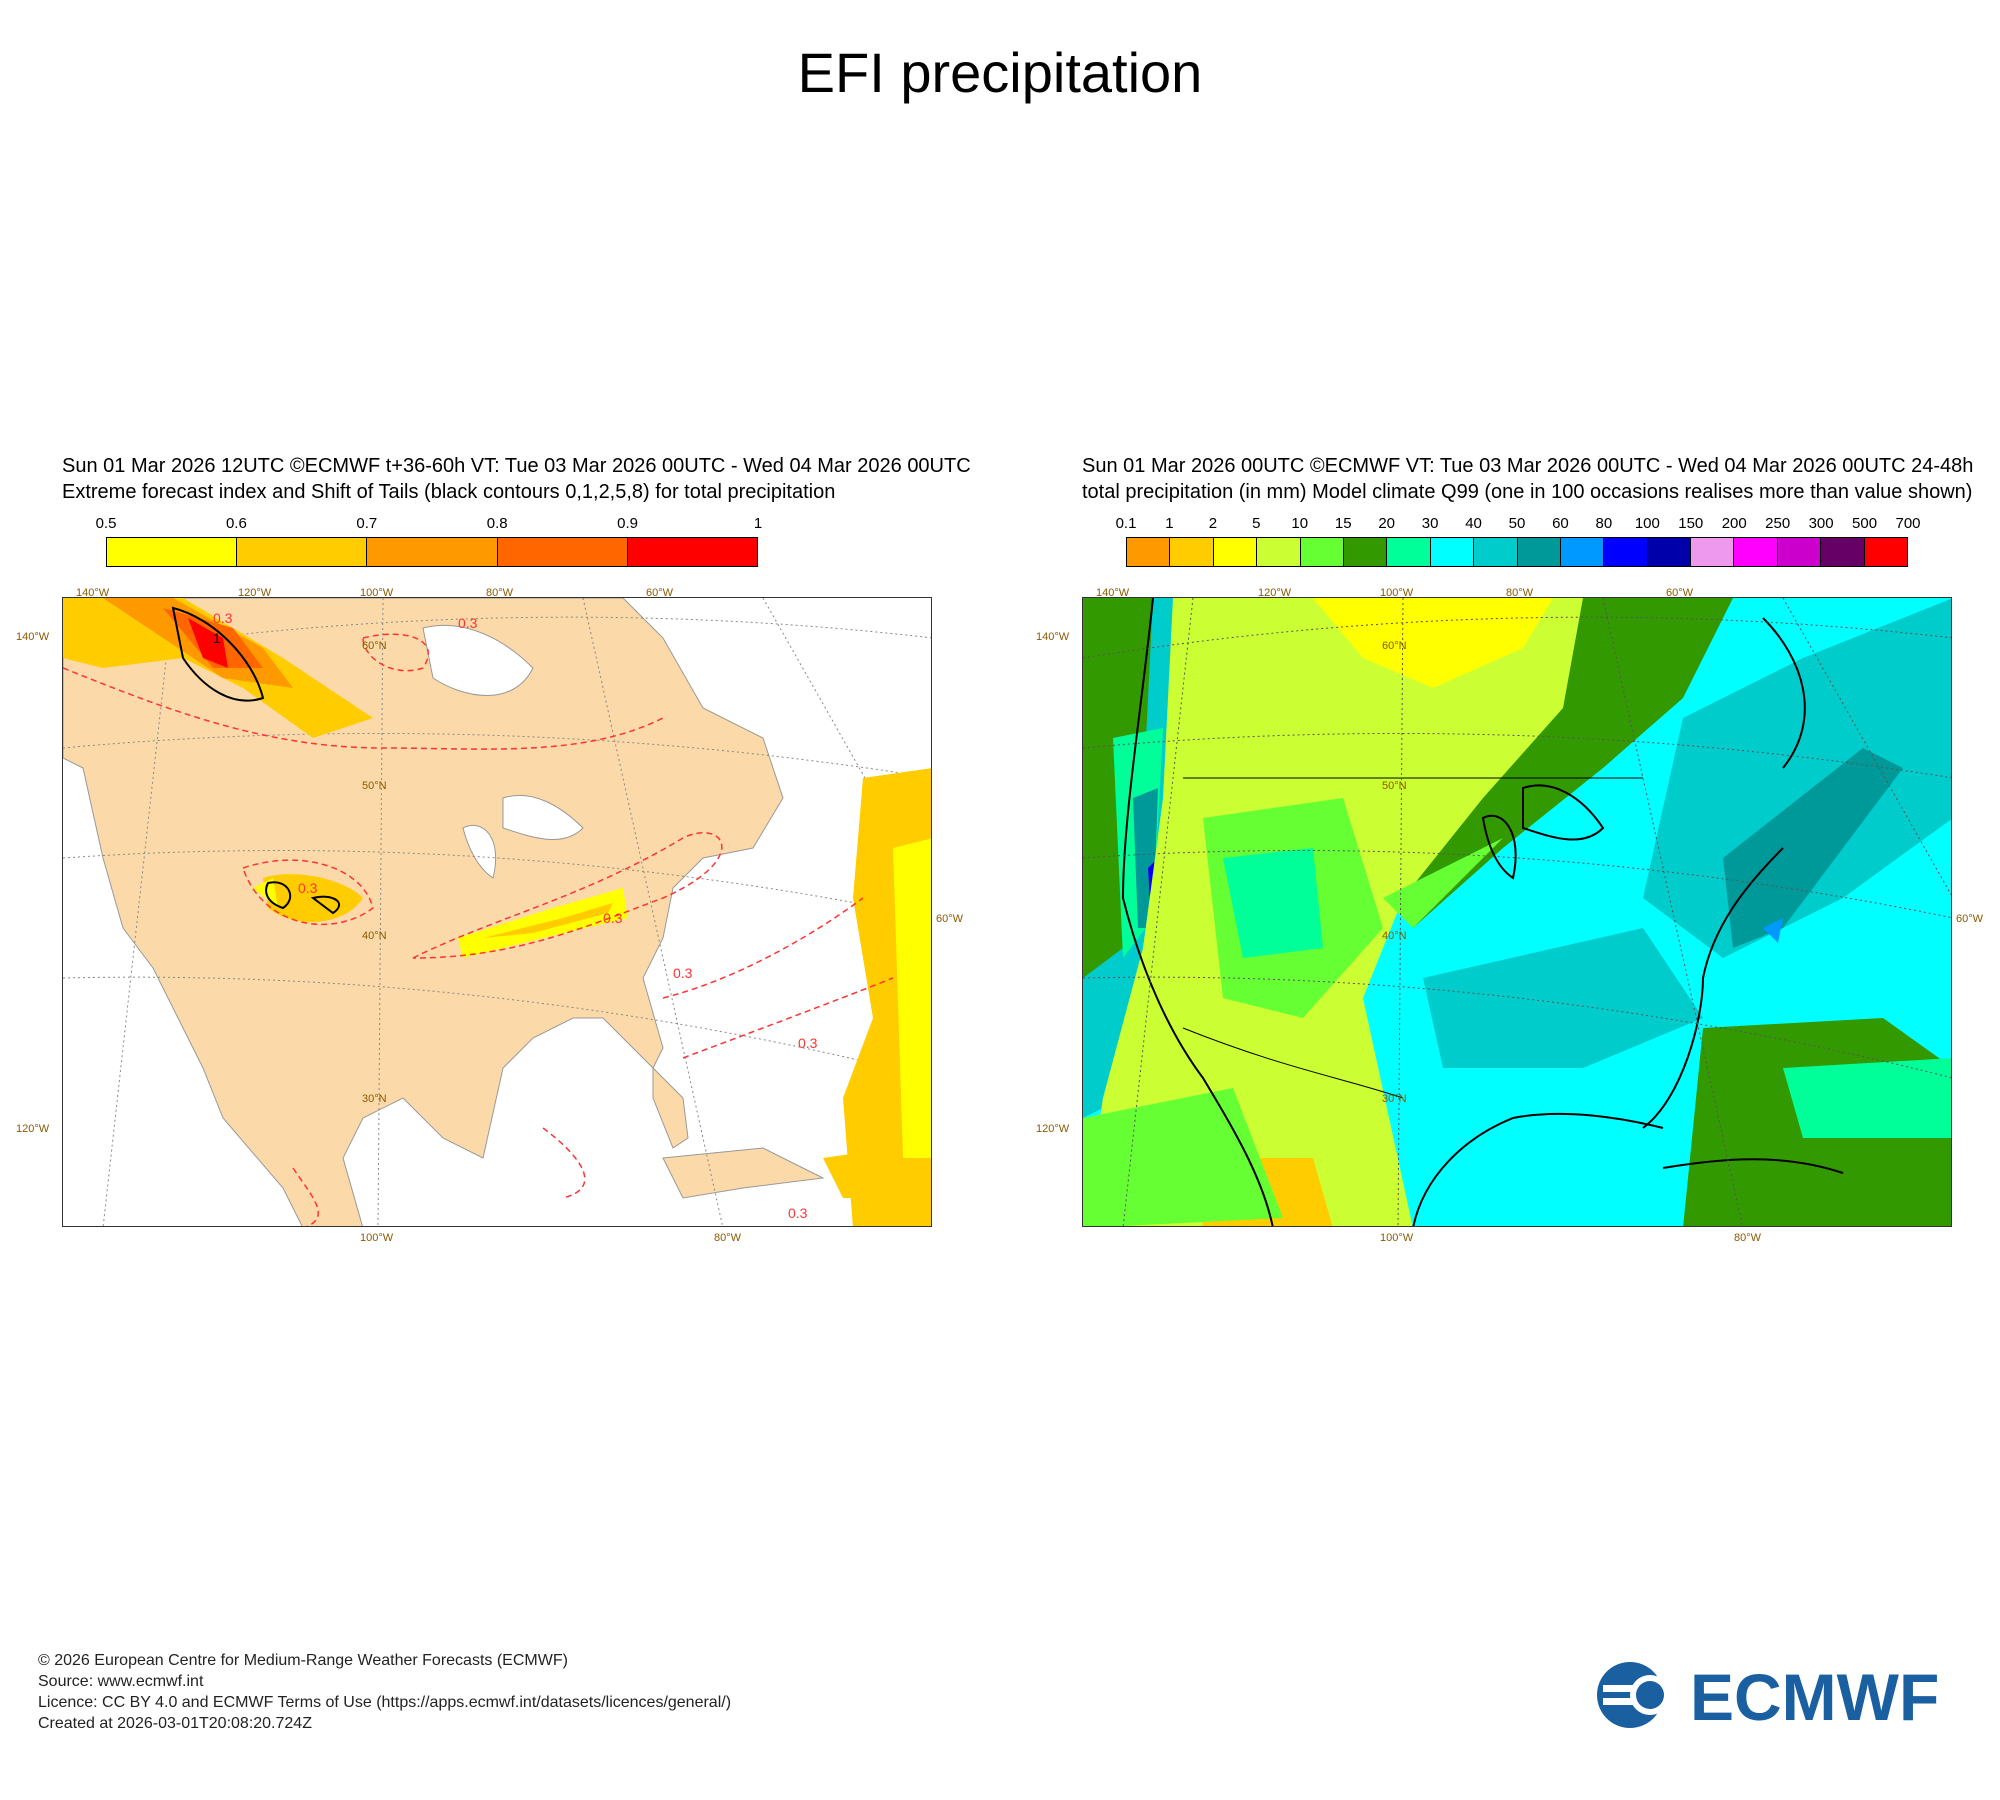 This screenshot has height=1800, width=2000. I want to click on precip-colorbar, so click(1517, 552).